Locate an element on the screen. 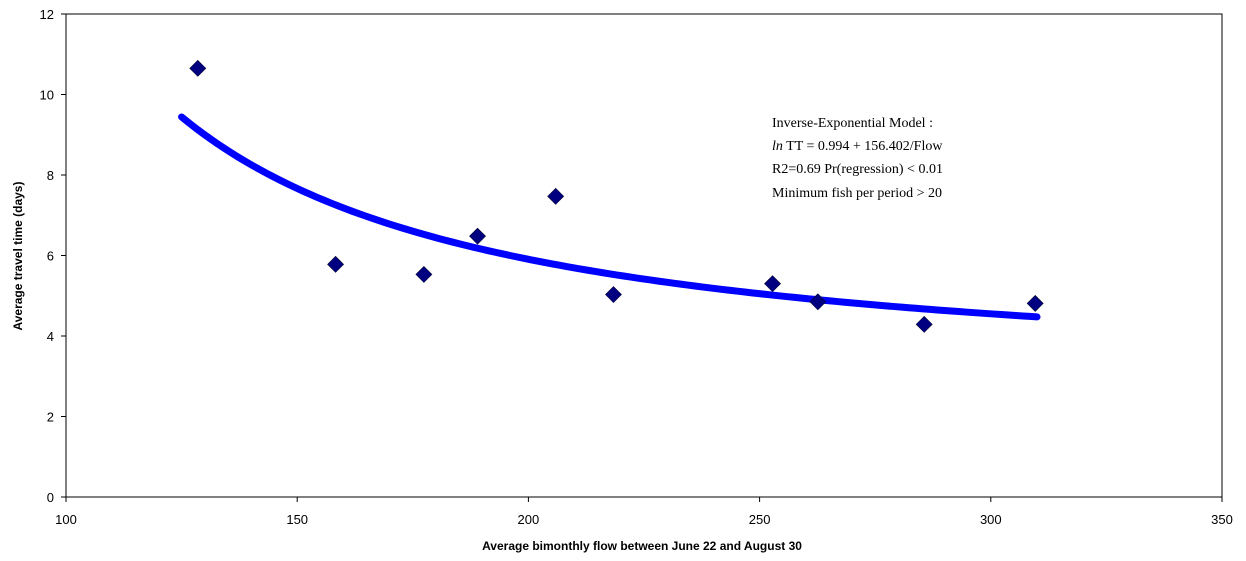 This screenshot has height=561, width=1246. x-tick-label: 100 is located at coordinates (66, 519).